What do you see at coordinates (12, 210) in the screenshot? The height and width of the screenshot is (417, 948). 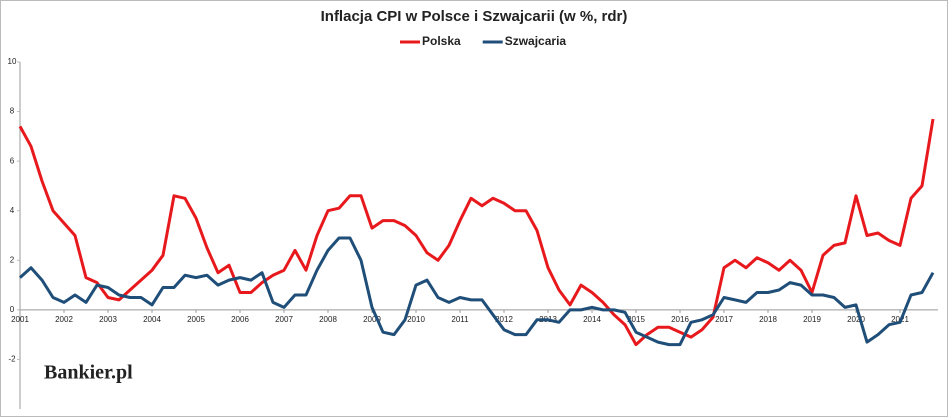 I see `y-tick-label: 4` at bounding box center [12, 210].